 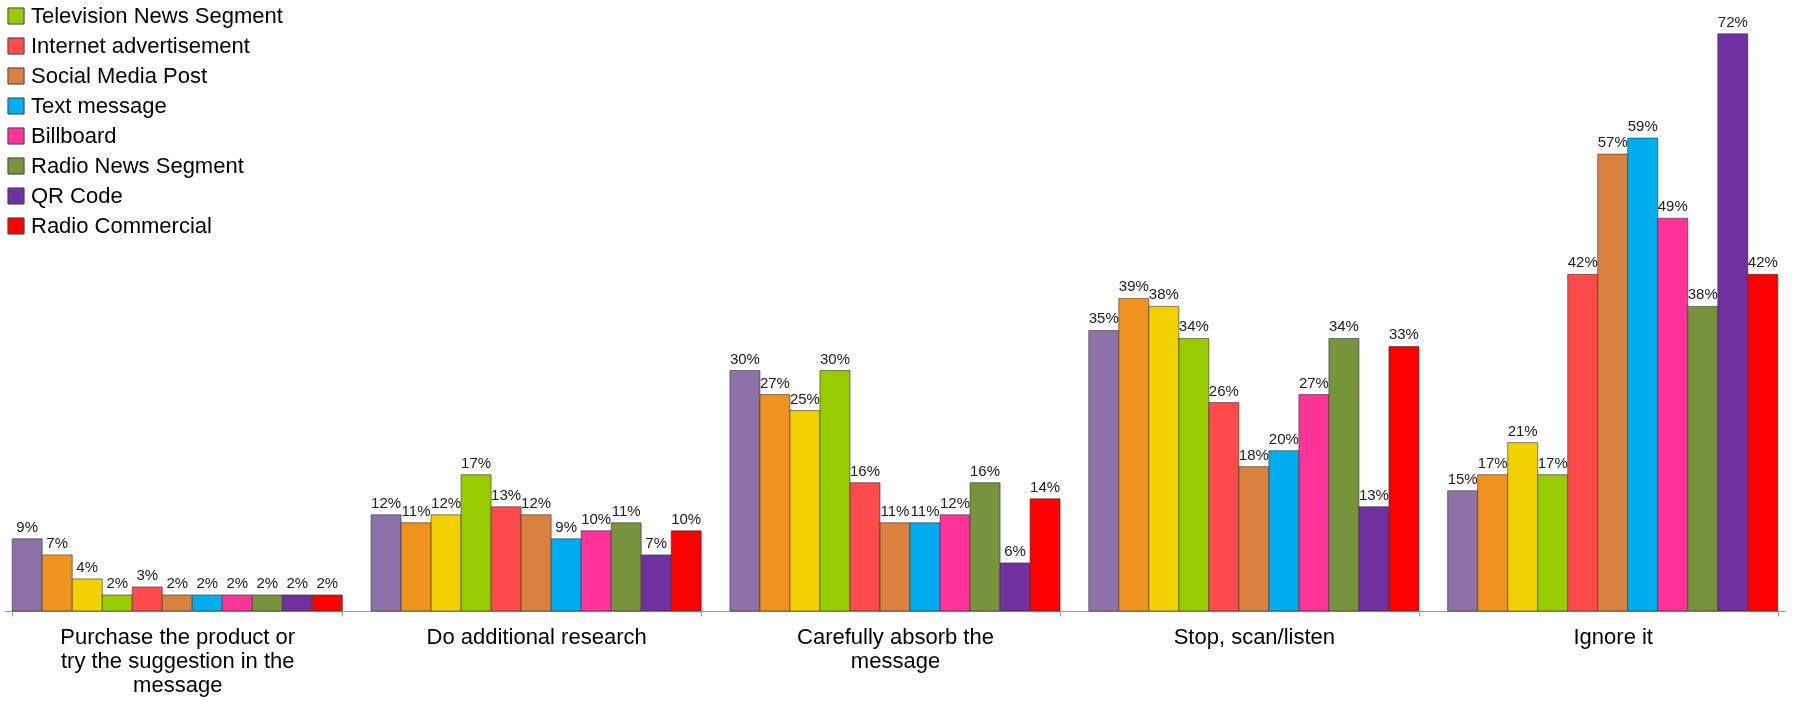 I want to click on data-label: 3%, so click(x=147, y=574).